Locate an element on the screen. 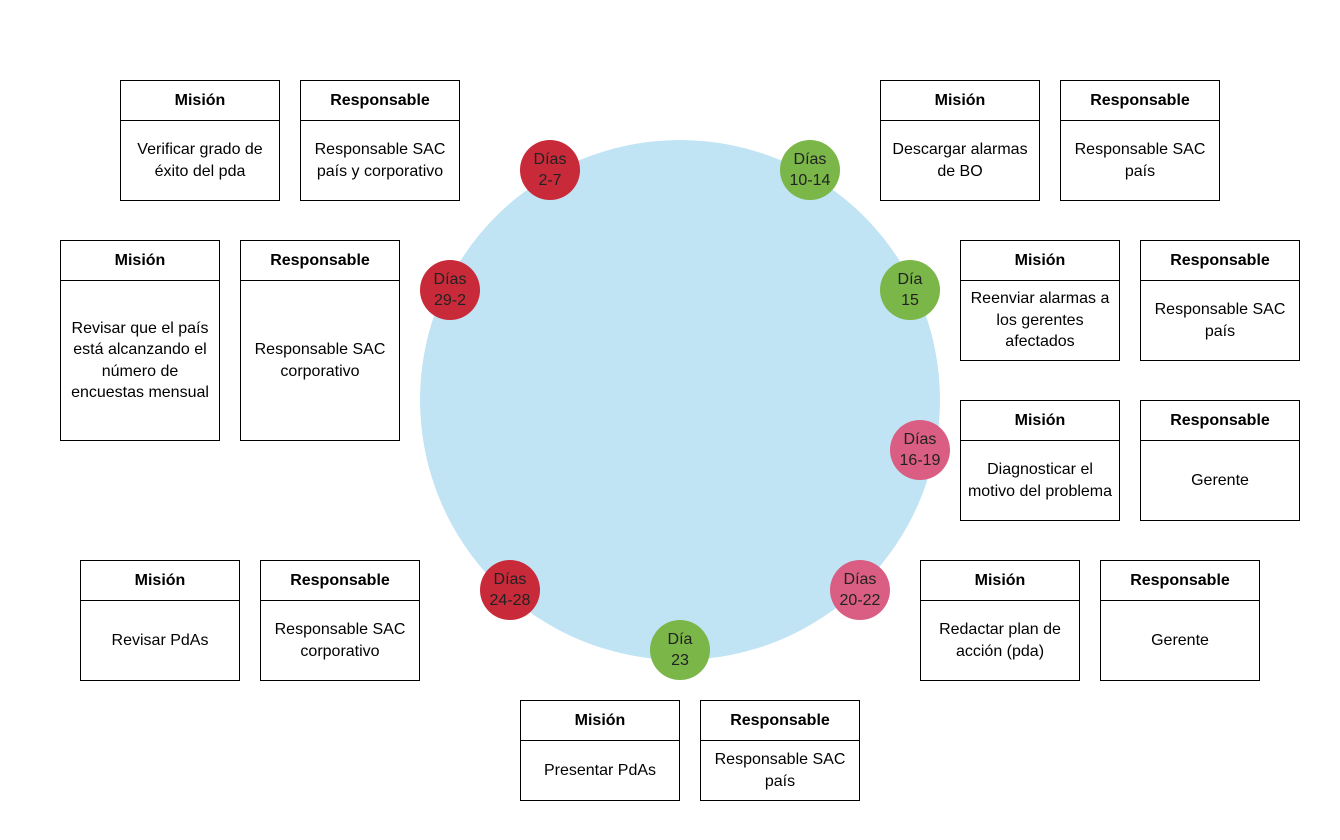 The width and height of the screenshot is (1340, 840). owner-card-body: Responsable SAC país y corporativo is located at coordinates (380, 160).